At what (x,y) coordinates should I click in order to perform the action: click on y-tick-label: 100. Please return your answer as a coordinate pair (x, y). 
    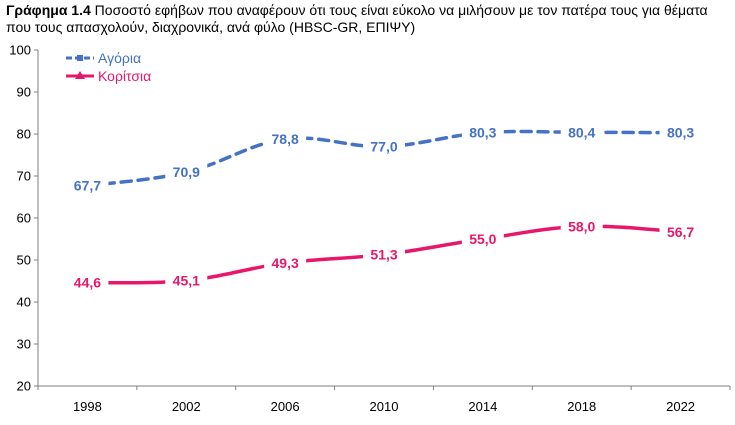
    Looking at the image, I should click on (20, 50).